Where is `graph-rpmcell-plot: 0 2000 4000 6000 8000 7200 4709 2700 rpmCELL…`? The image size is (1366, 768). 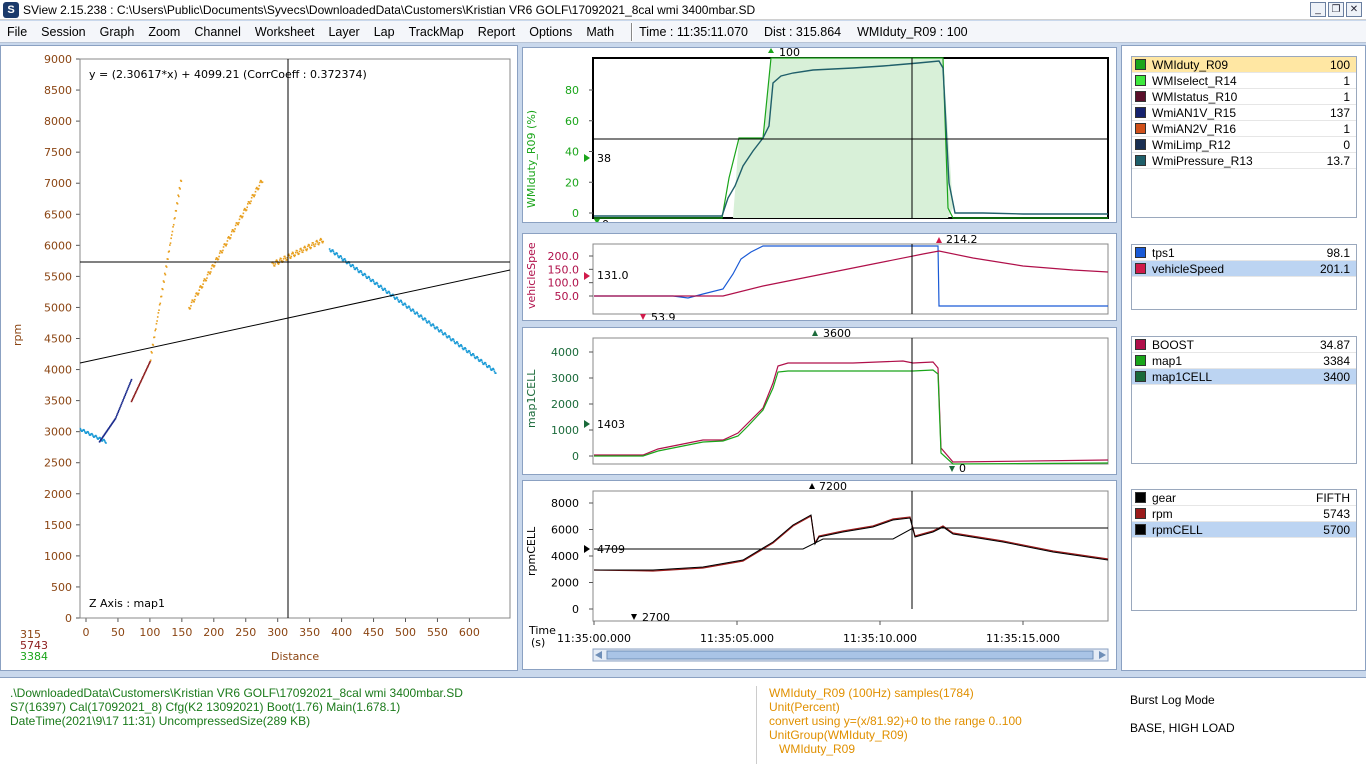 graph-rpmcell-plot: 0 2000 4000 6000 8000 7200 4709 2700 rpmCELL… is located at coordinates (819, 574).